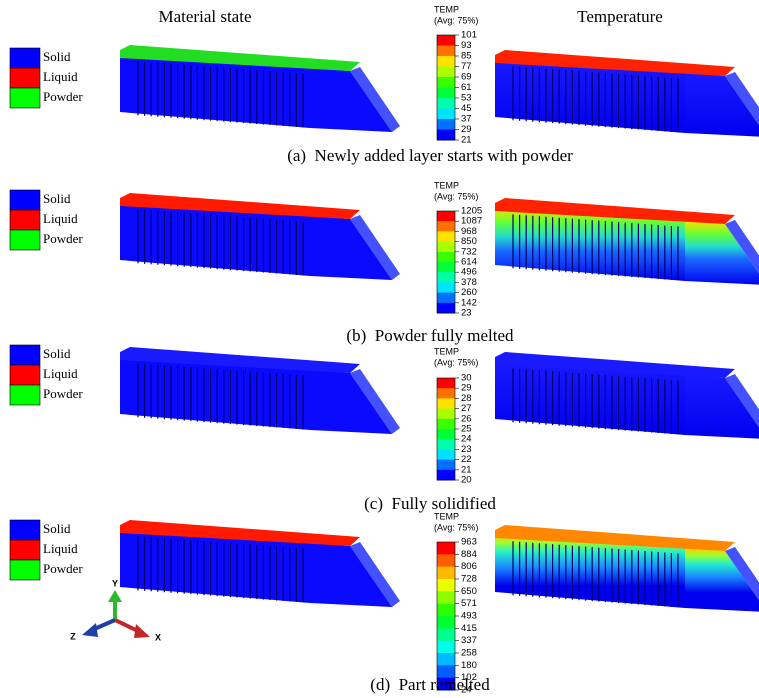 The height and width of the screenshot is (698, 759). What do you see at coordinates (471, 211) in the screenshot?
I see `colorbar-tick-label: 1205` at bounding box center [471, 211].